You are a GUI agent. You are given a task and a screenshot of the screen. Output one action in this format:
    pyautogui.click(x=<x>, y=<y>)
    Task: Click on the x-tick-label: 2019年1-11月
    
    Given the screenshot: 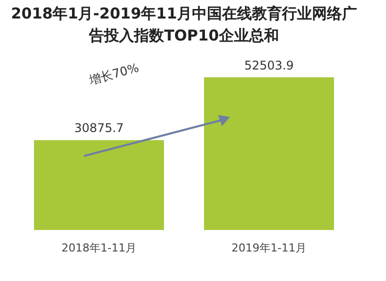 What is the action you would take?
    pyautogui.click(x=269, y=248)
    